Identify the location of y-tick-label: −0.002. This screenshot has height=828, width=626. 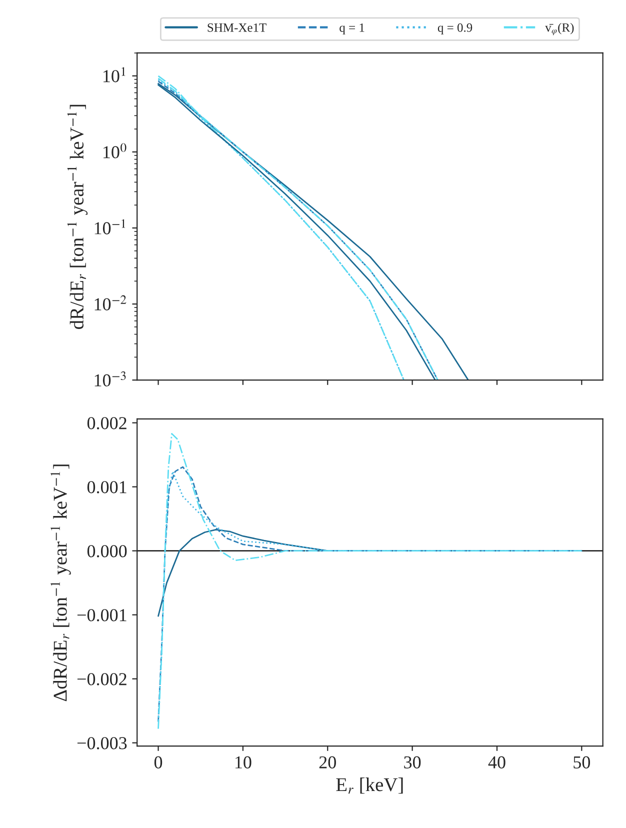
(101, 679).